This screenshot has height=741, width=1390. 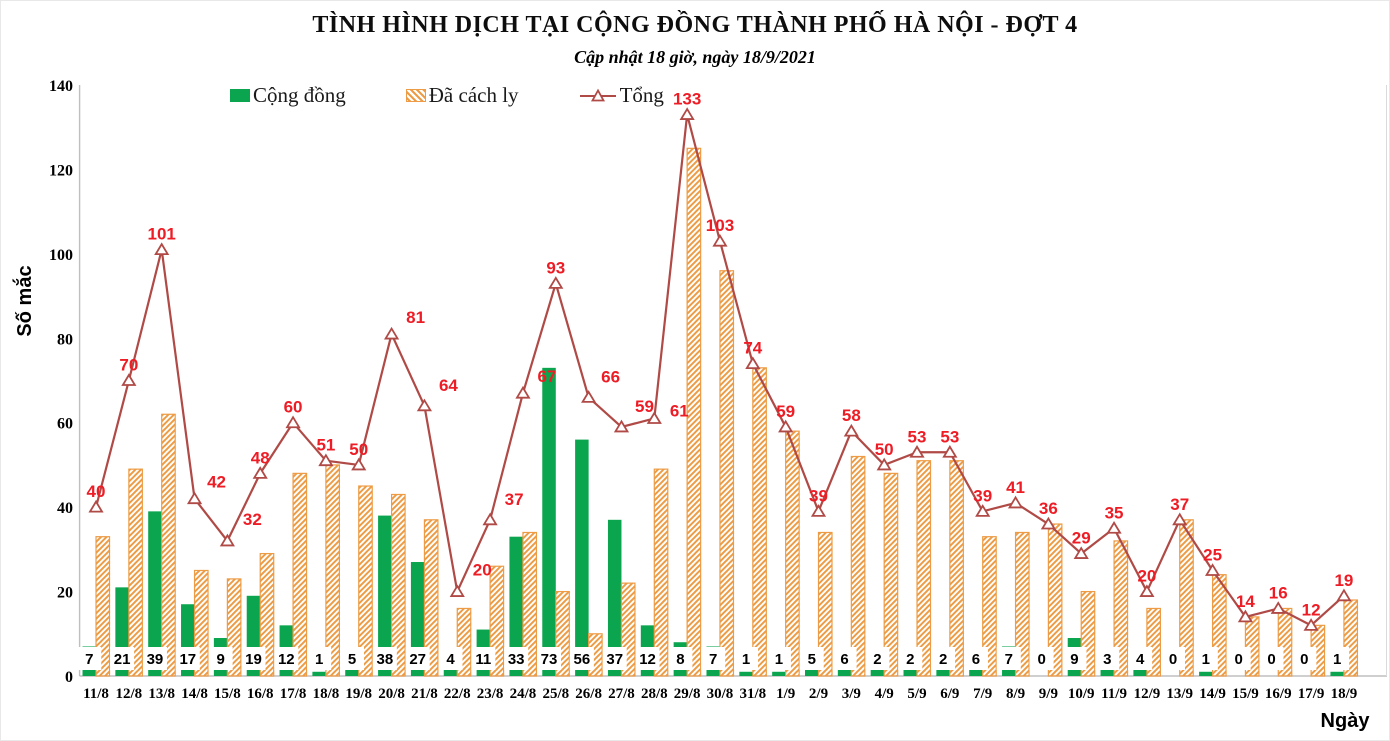 I want to click on community-value-label: 17, so click(x=187, y=659).